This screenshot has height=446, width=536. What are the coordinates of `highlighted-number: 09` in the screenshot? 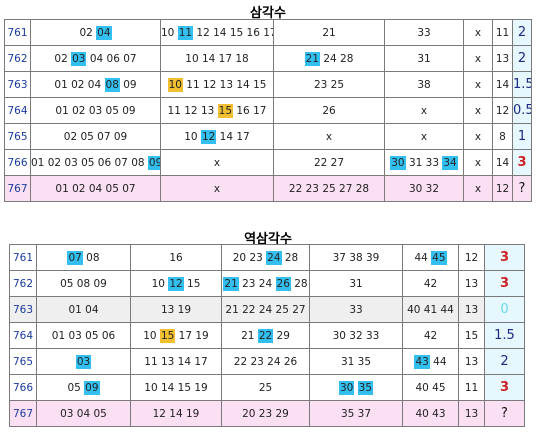 It's located at (153, 162).